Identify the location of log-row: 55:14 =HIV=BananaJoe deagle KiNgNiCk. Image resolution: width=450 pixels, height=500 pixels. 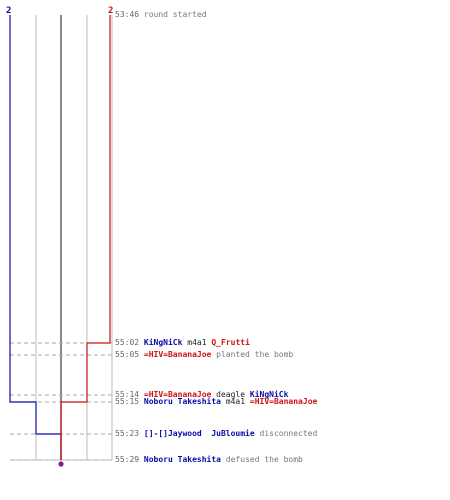
(201, 395).